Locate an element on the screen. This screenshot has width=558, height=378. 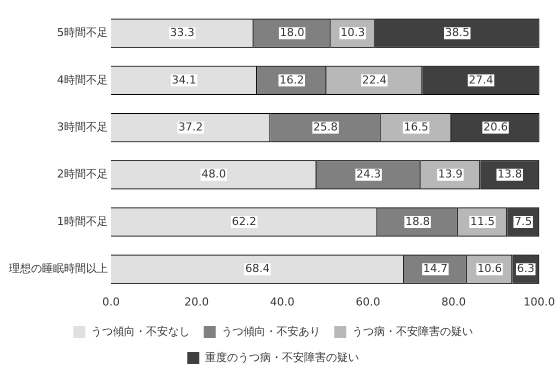
data-label: 16.2 is located at coordinates (291, 79).